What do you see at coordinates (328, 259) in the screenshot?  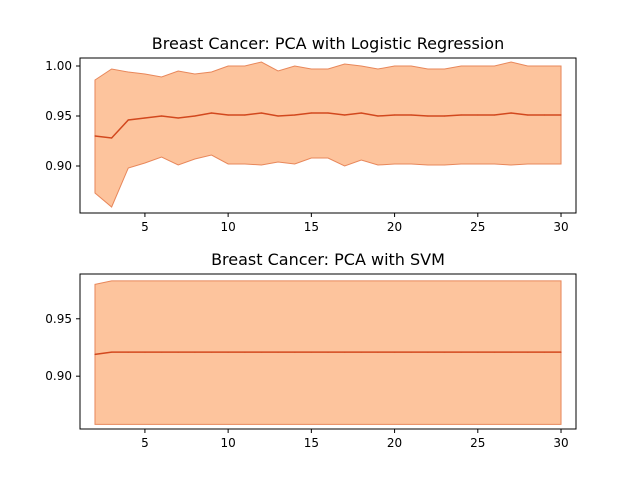 I see `chart-title: Breast Cancer: PCA with SVM` at bounding box center [328, 259].